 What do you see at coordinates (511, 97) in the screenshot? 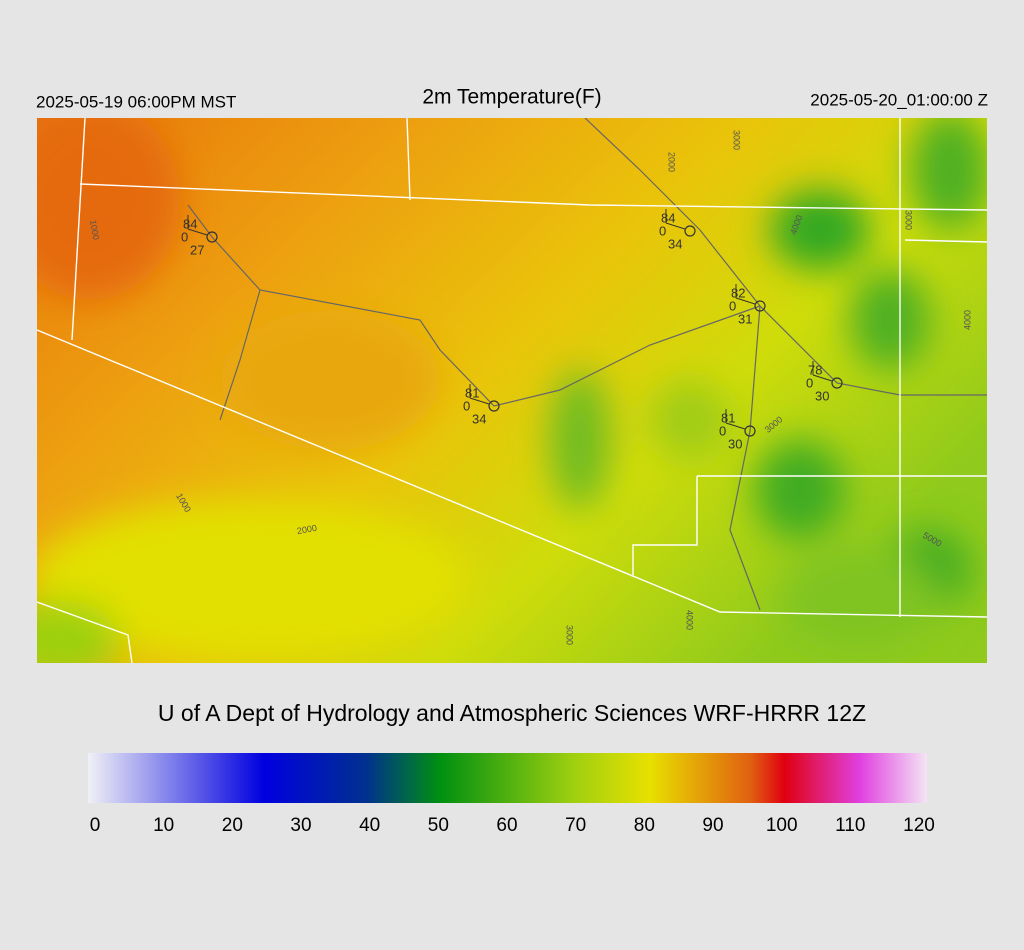
I see `map-title: 2m Temperature(F)` at bounding box center [511, 97].